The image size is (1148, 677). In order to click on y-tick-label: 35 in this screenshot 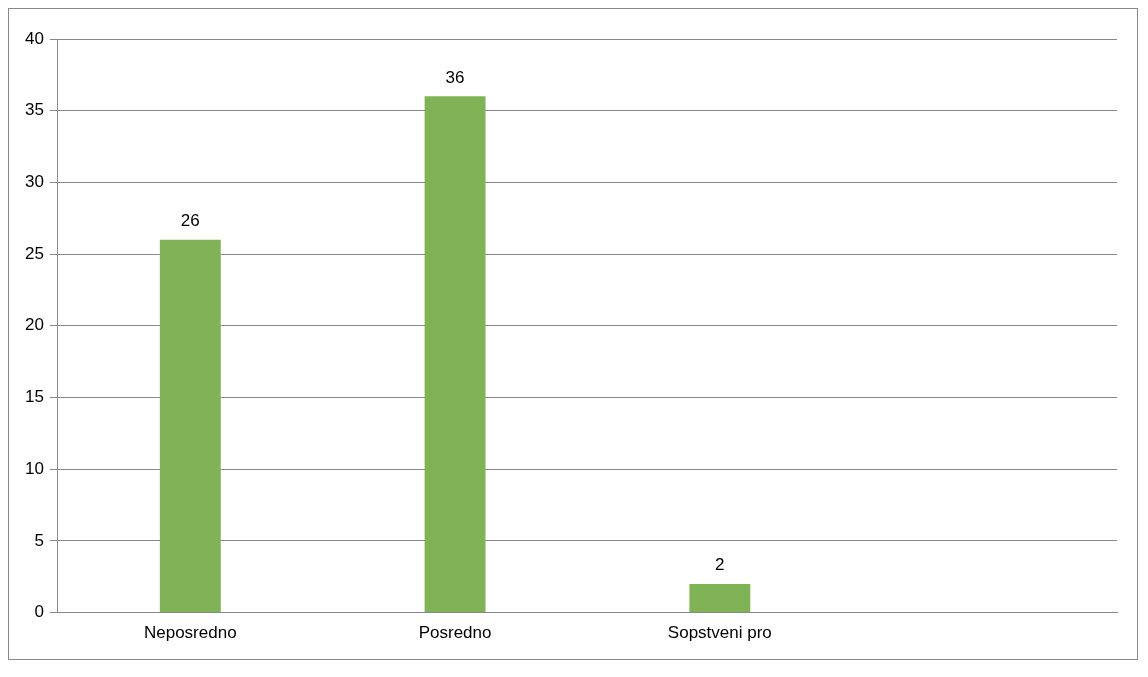, I will do `click(34, 110)`.